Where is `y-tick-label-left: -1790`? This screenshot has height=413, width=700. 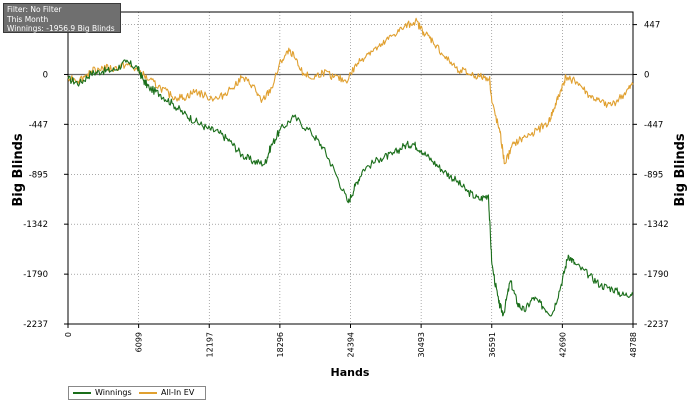 y-tick-label-left: -1790 is located at coordinates (35, 275).